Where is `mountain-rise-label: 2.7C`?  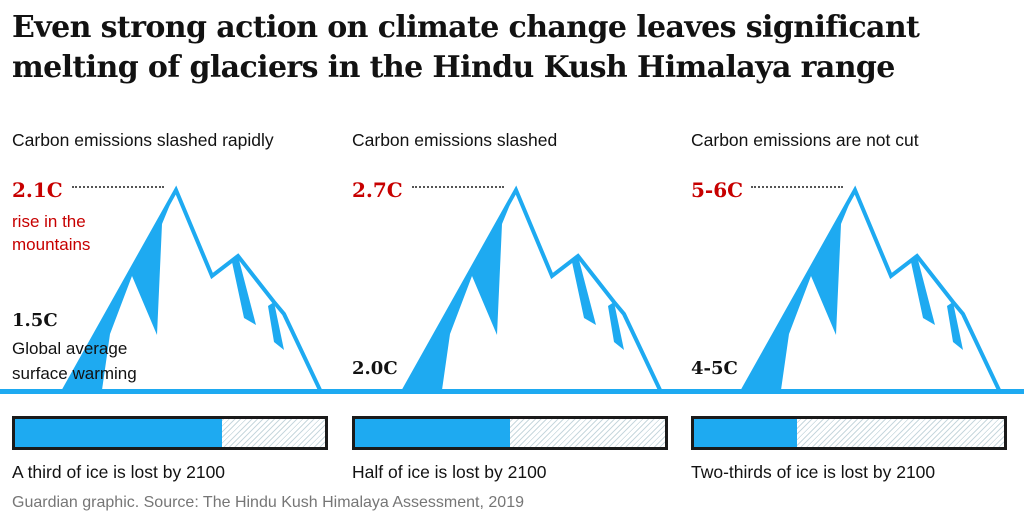
mountain-rise-label: 2.7C is located at coordinates (377, 190).